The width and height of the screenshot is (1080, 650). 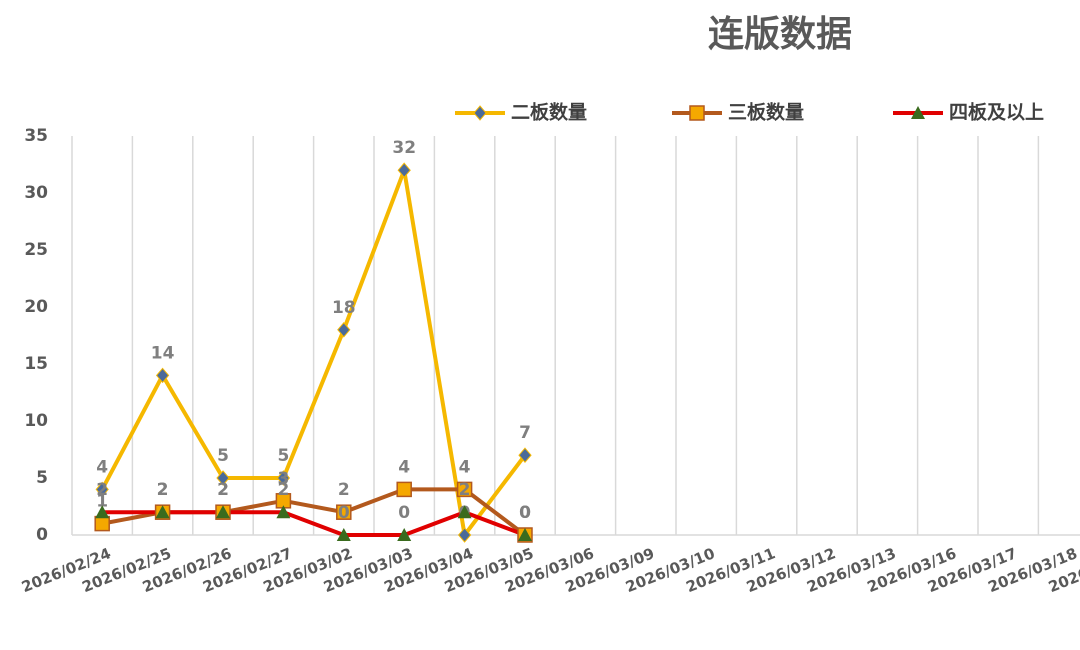 What do you see at coordinates (36, 307) in the screenshot?
I see `y-tick-label: 20` at bounding box center [36, 307].